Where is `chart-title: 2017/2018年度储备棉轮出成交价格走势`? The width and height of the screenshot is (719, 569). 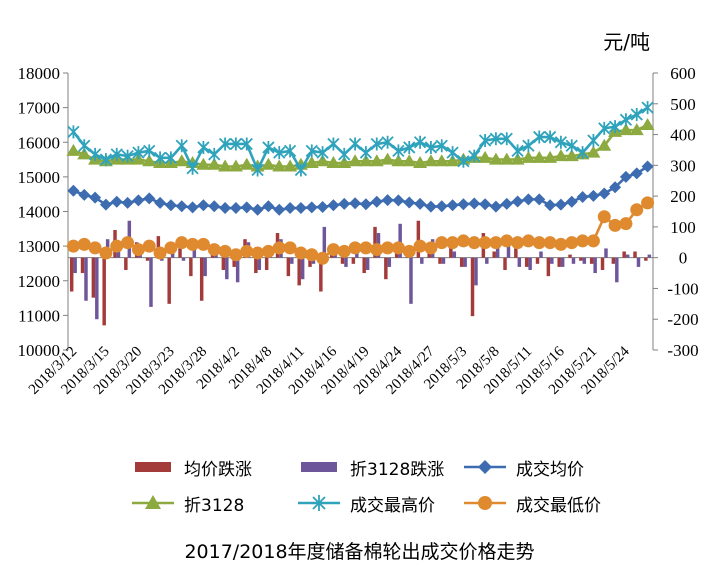
chart-title: 2017/2018年度储备棉轮出成交价格走势 is located at coordinates (359, 552).